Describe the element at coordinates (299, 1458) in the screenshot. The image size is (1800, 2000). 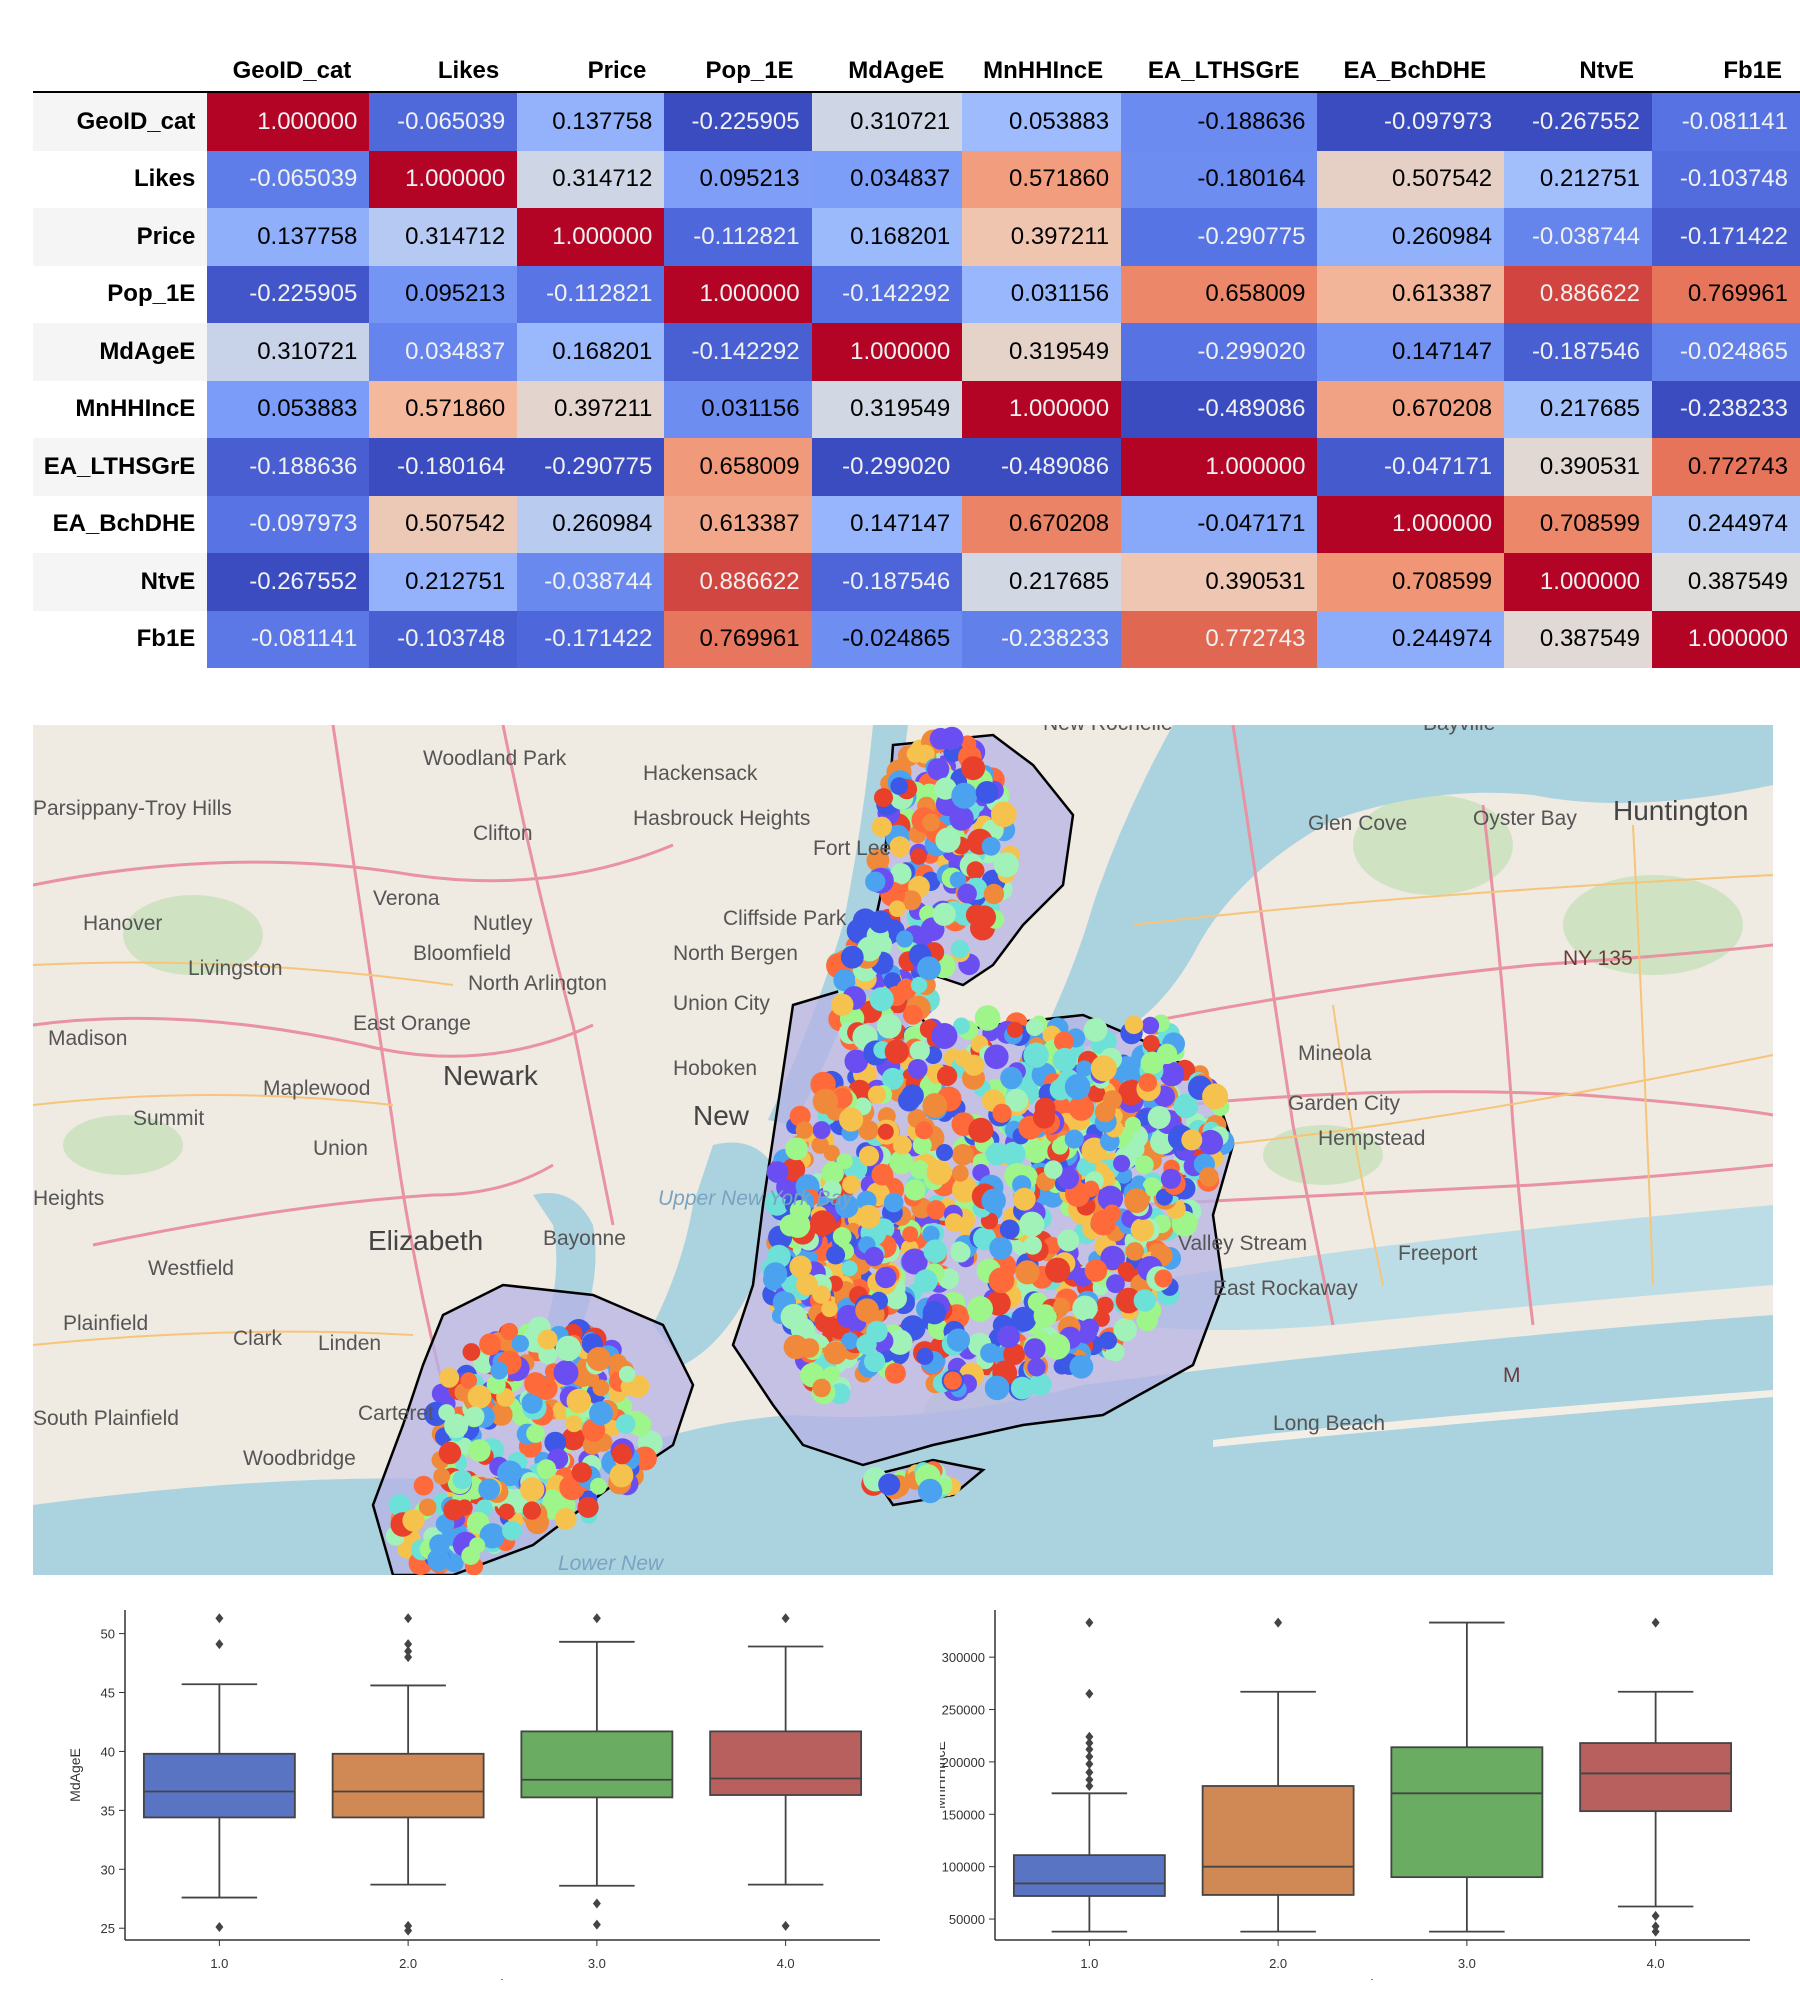
I see `map-label: Woodbridge` at that location.